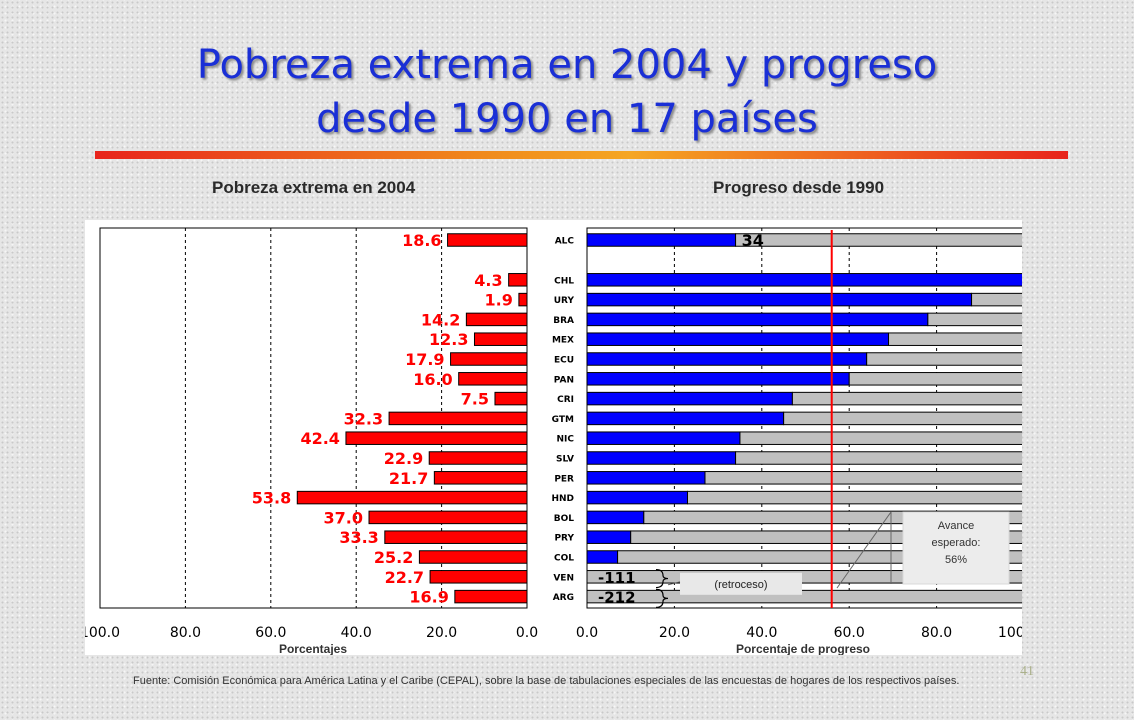 The image size is (1134, 720). I want to click on left-data-label: 25.2, so click(393, 557).